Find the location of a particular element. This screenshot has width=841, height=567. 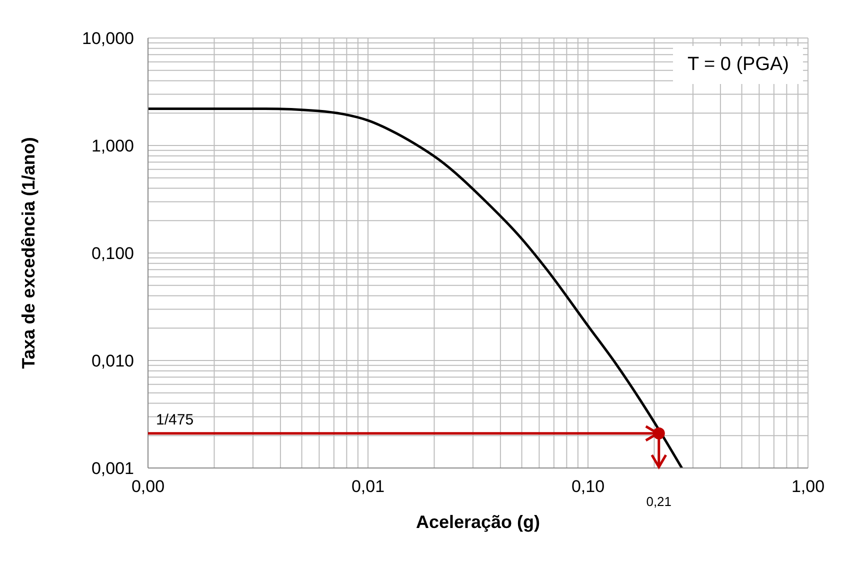

x-tick-label: 0,00 is located at coordinates (148, 486).